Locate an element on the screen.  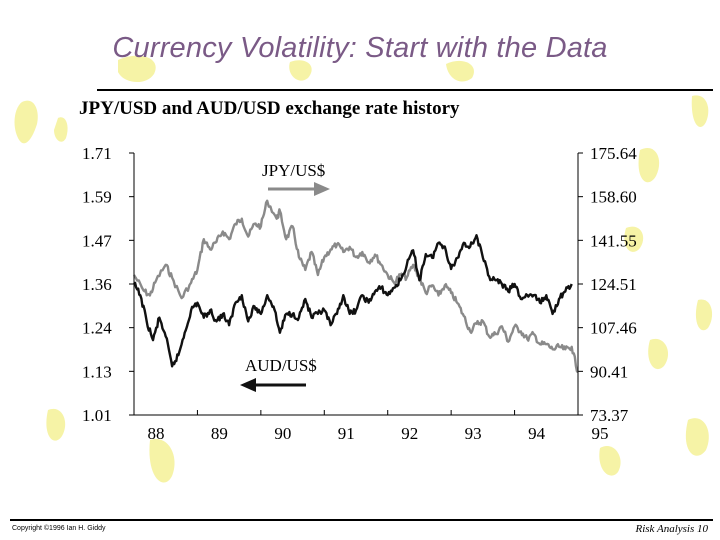
page-label: Risk Analysis 10 is located at coordinates (671, 529).